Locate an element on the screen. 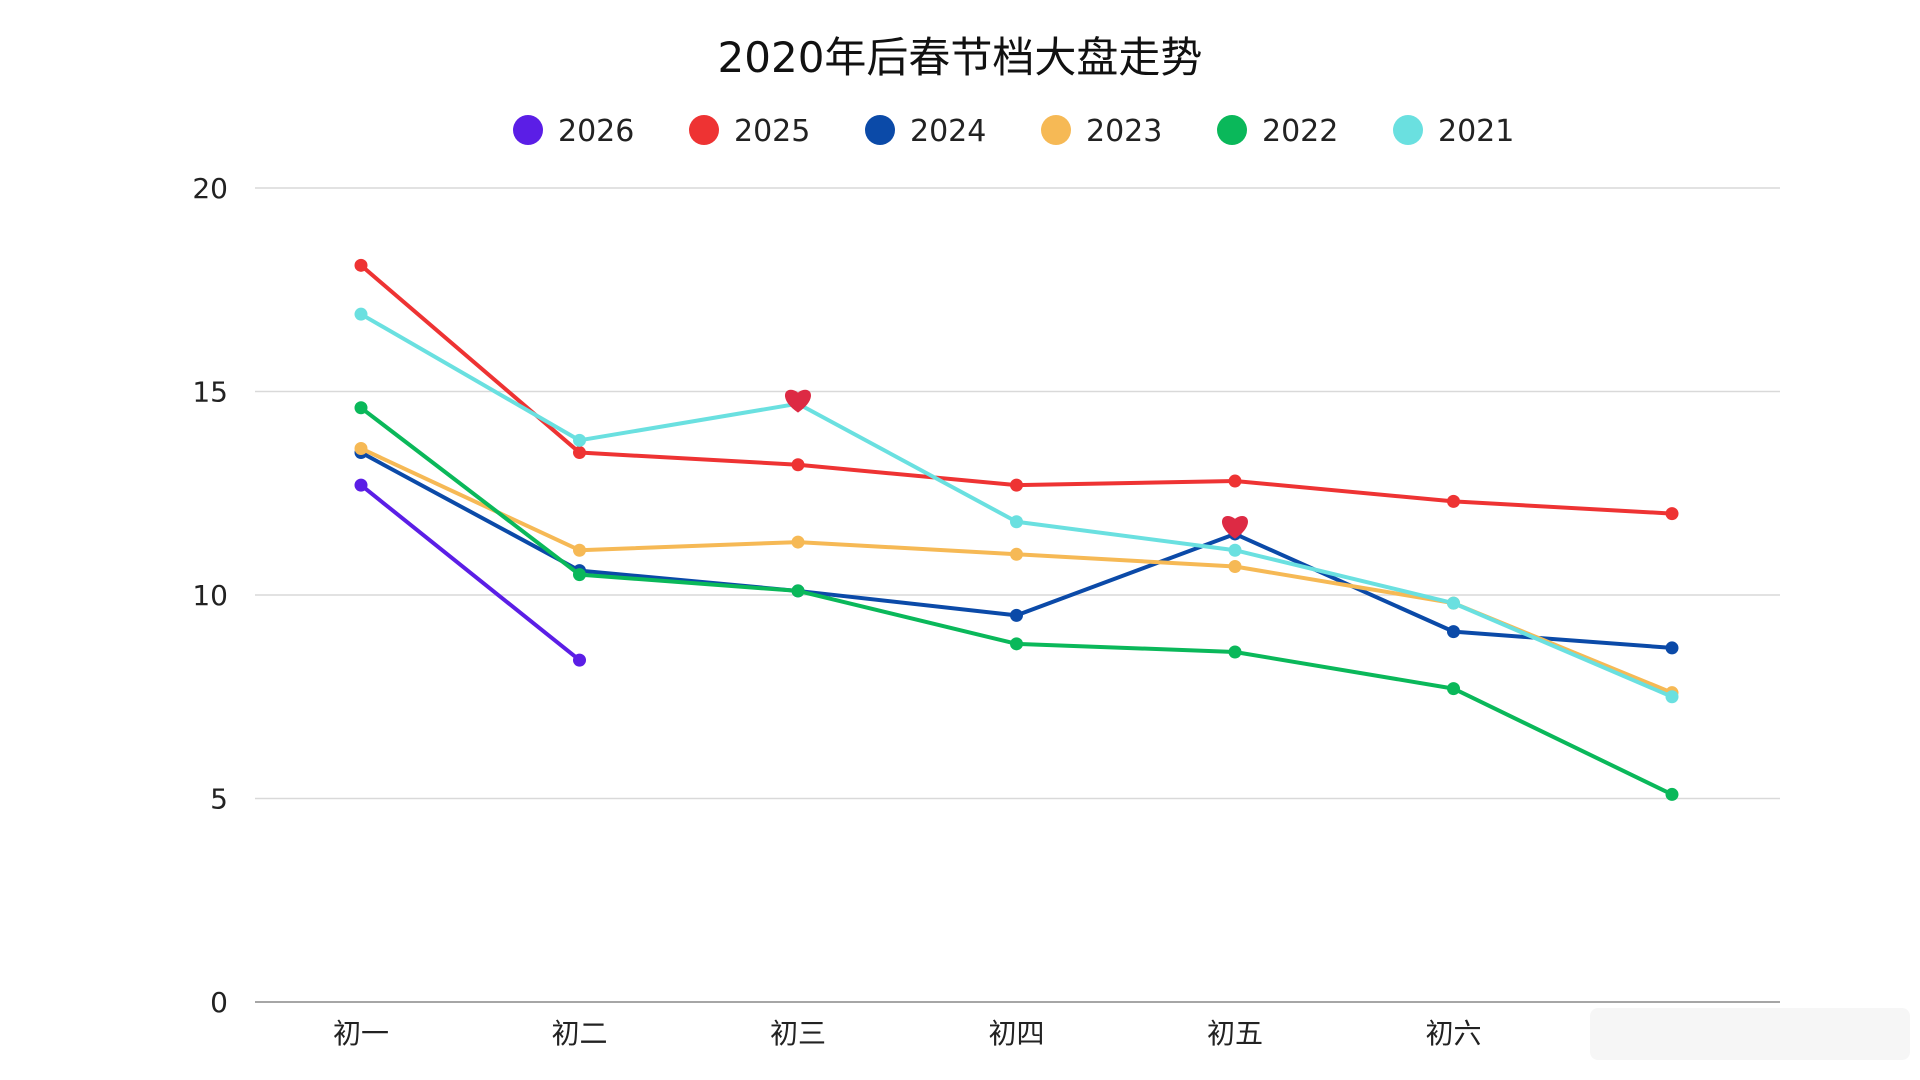 The image size is (1920, 1080). data-point-2024-初四 is located at coordinates (1016, 615).